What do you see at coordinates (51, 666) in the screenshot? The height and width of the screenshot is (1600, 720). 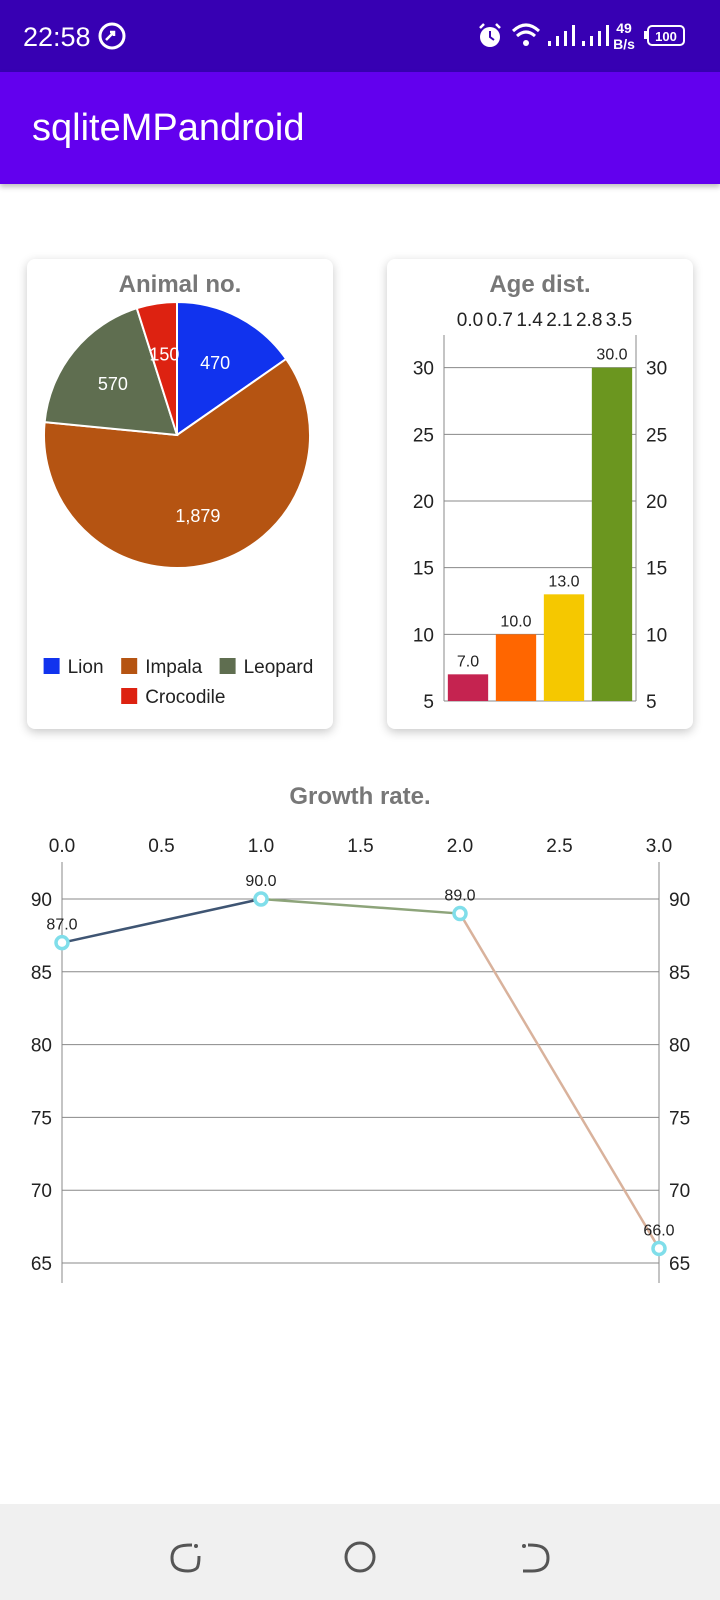 I see `legend-swatch-lion` at bounding box center [51, 666].